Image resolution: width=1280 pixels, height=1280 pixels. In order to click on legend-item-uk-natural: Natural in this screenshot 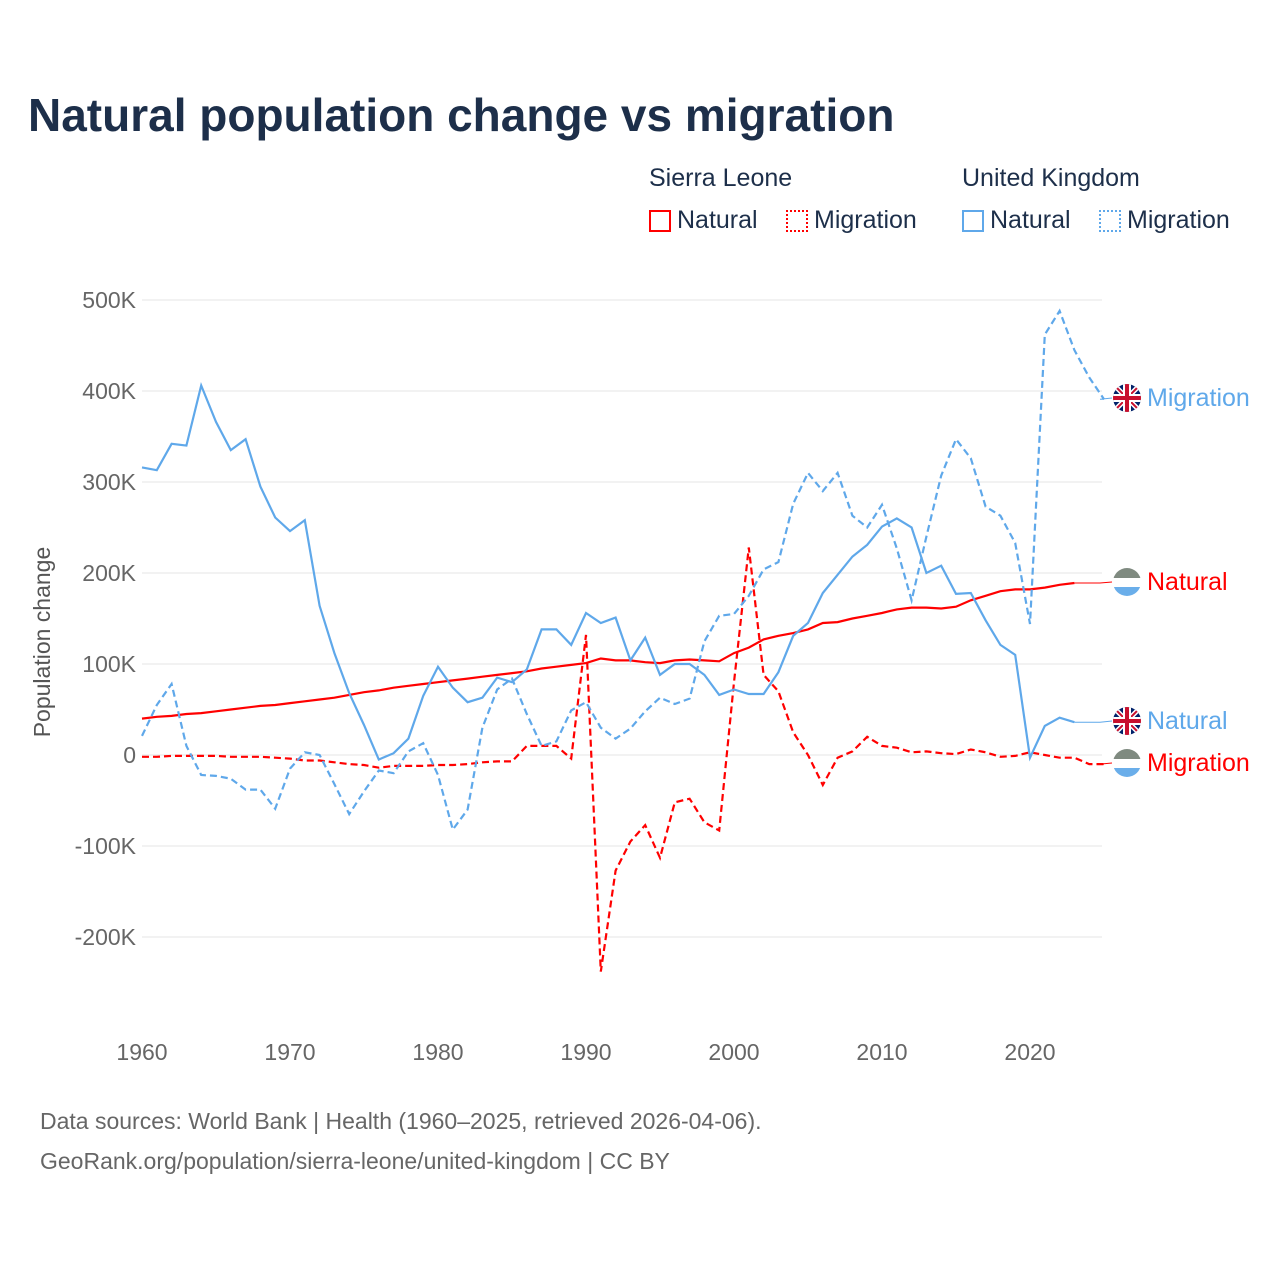, I will do `click(1016, 220)`.